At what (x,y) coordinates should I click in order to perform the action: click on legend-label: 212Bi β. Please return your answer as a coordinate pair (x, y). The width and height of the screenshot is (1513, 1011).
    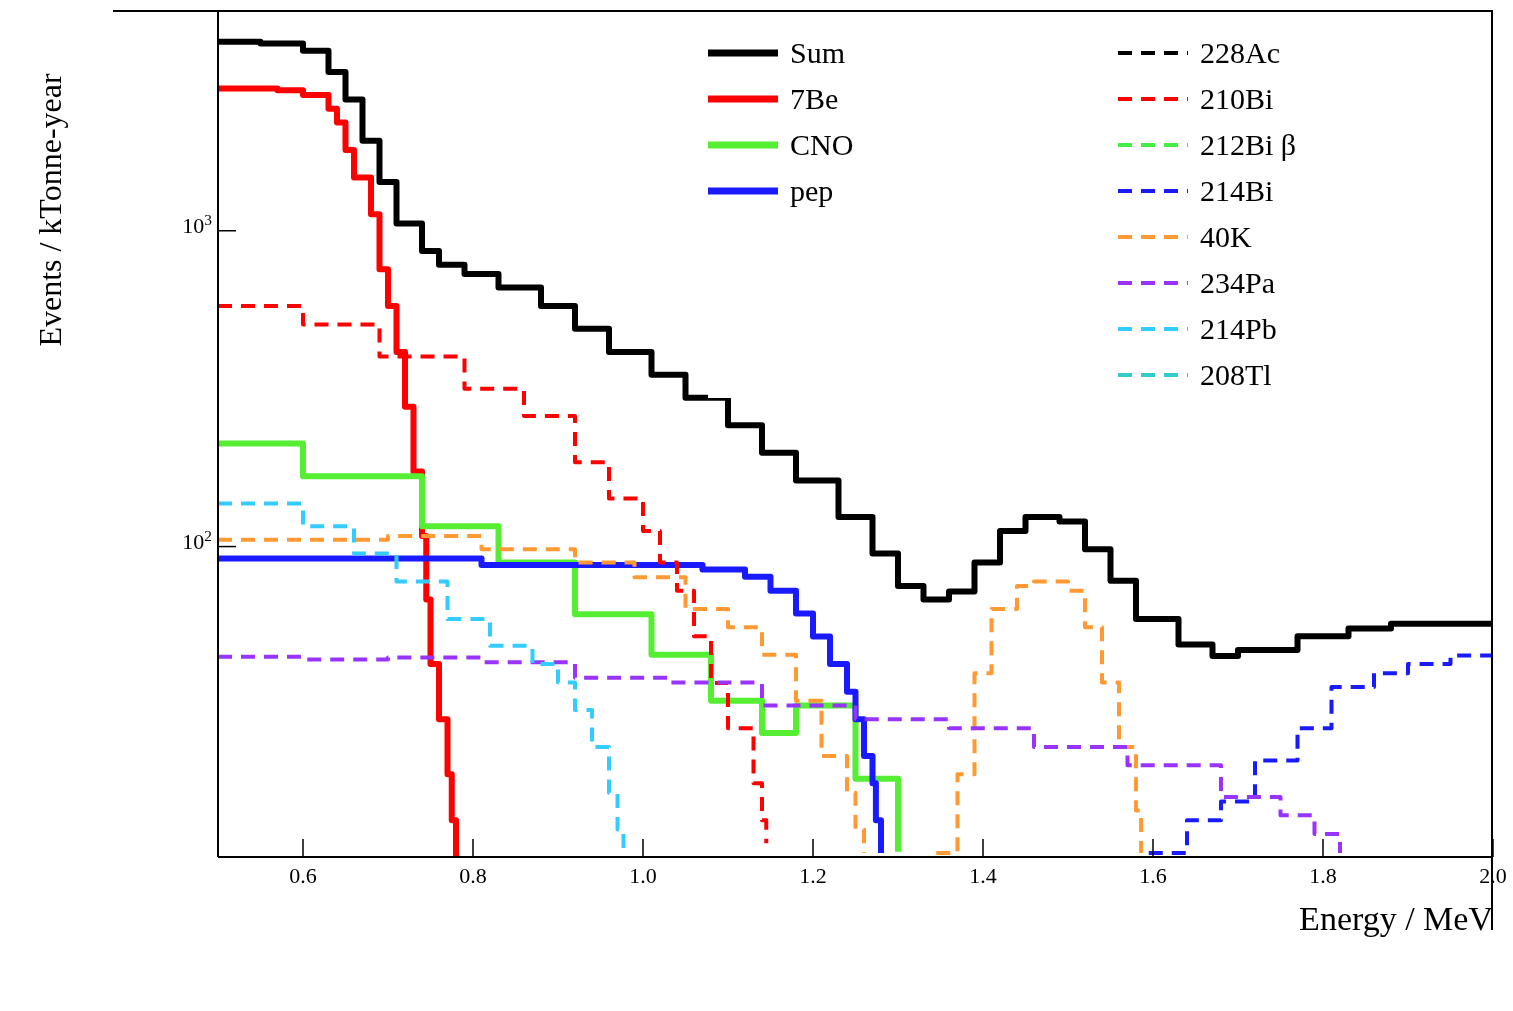
    Looking at the image, I should click on (1248, 145).